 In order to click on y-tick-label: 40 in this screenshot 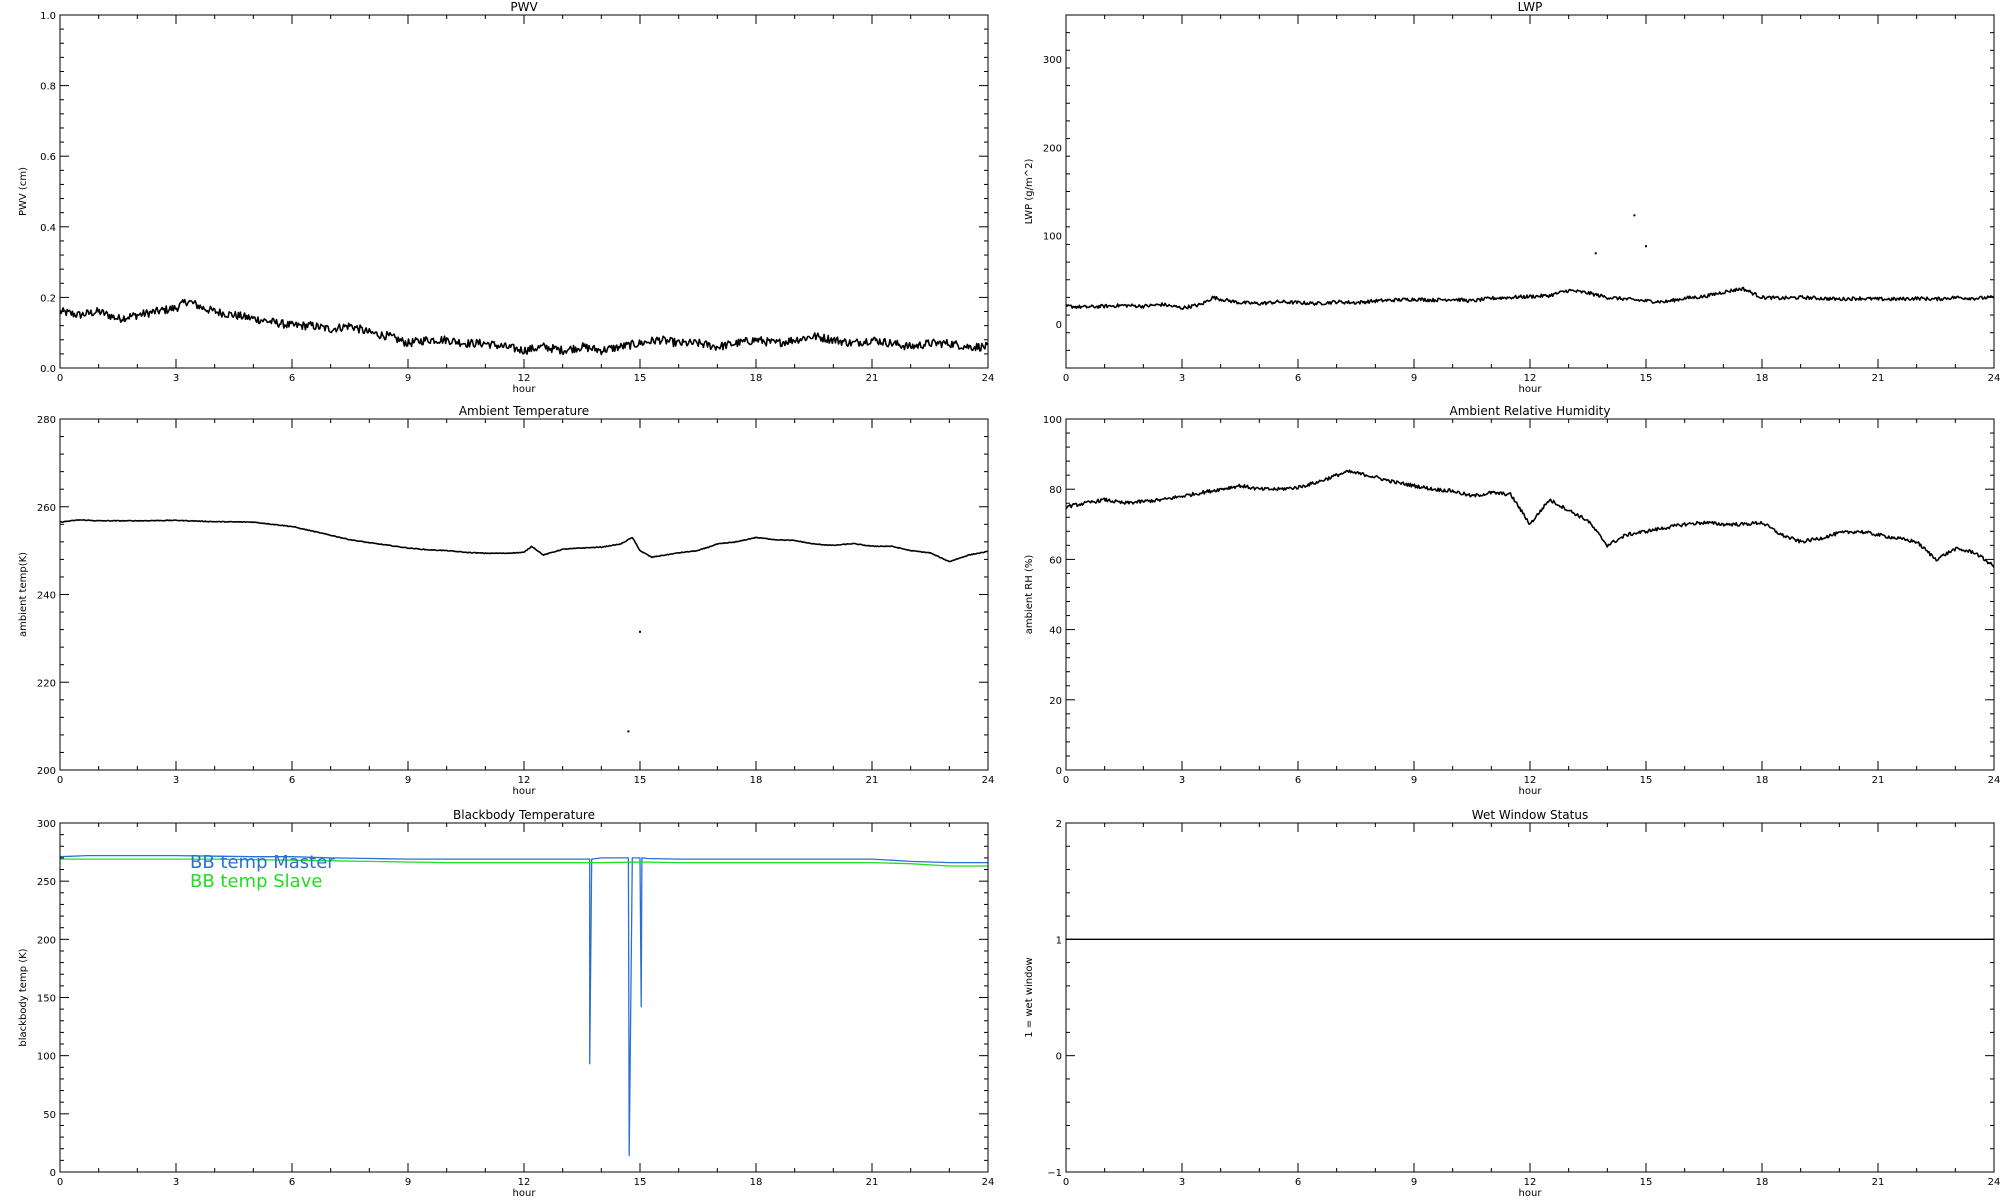, I will do `click(1055, 631)`.